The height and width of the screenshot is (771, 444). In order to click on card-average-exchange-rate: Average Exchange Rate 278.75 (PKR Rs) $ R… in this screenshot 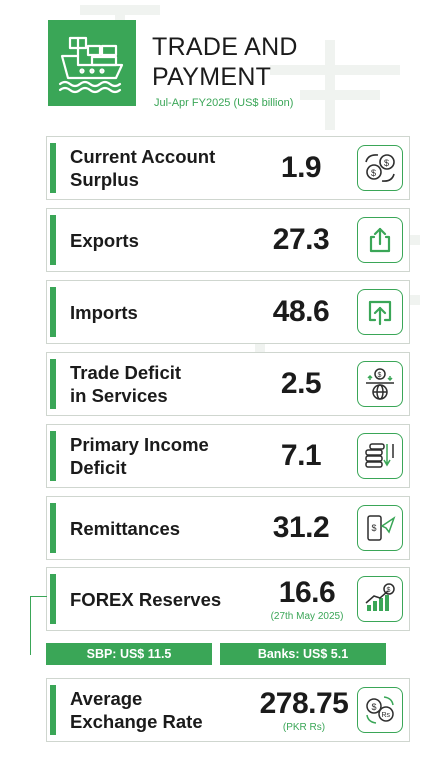, I will do `click(228, 710)`.